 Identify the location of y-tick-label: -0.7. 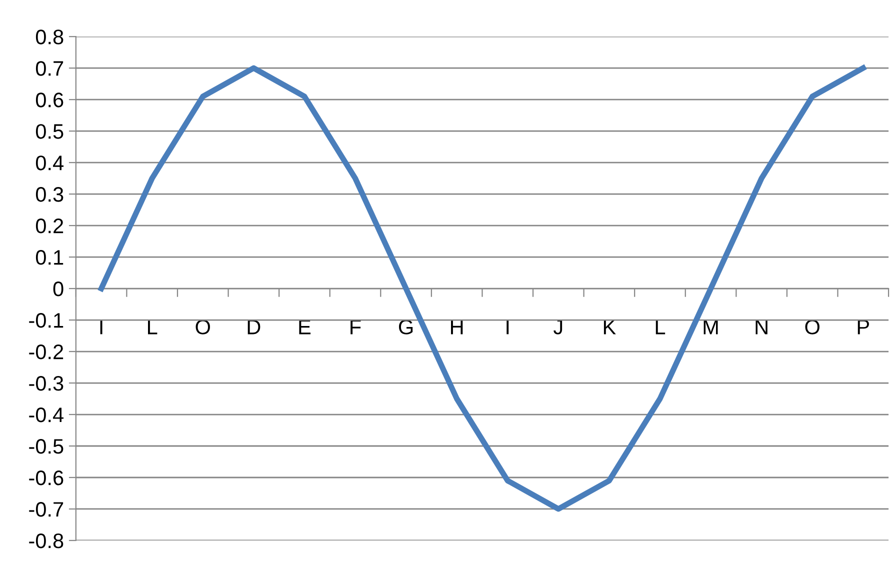
(46, 509).